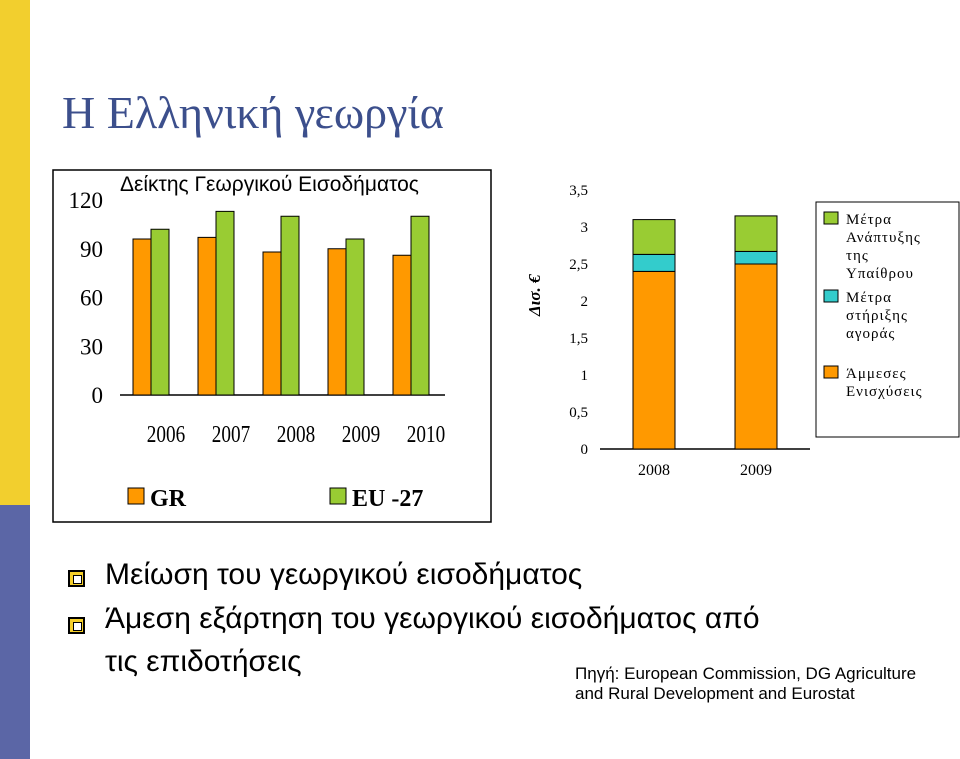  I want to click on chart2-y-tick-label: 1, so click(585, 376).